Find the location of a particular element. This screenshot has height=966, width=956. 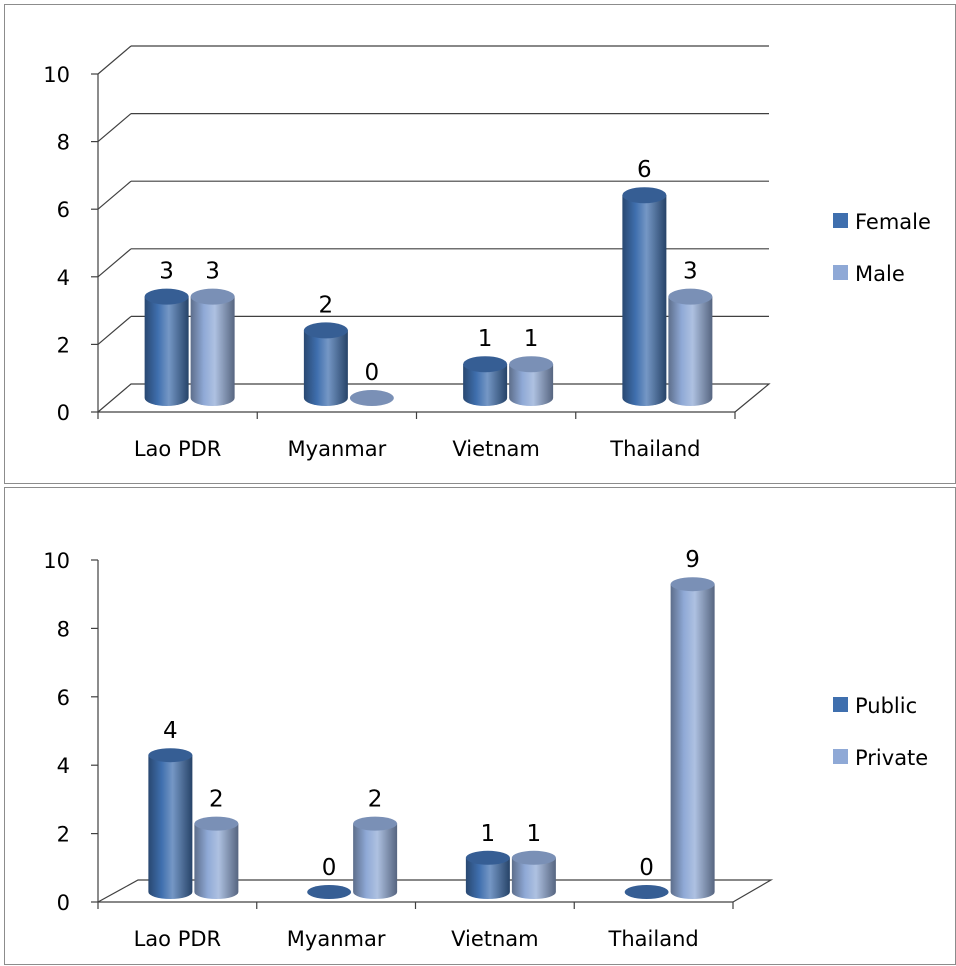

bar-public-vietnam is located at coordinates (487, 874).